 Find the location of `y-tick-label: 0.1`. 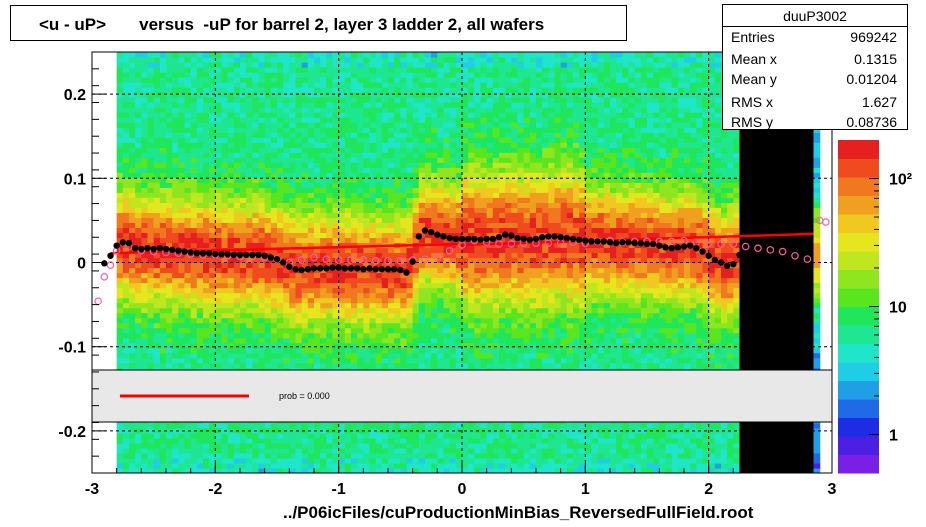

y-tick-label: 0.1 is located at coordinates (75, 179).